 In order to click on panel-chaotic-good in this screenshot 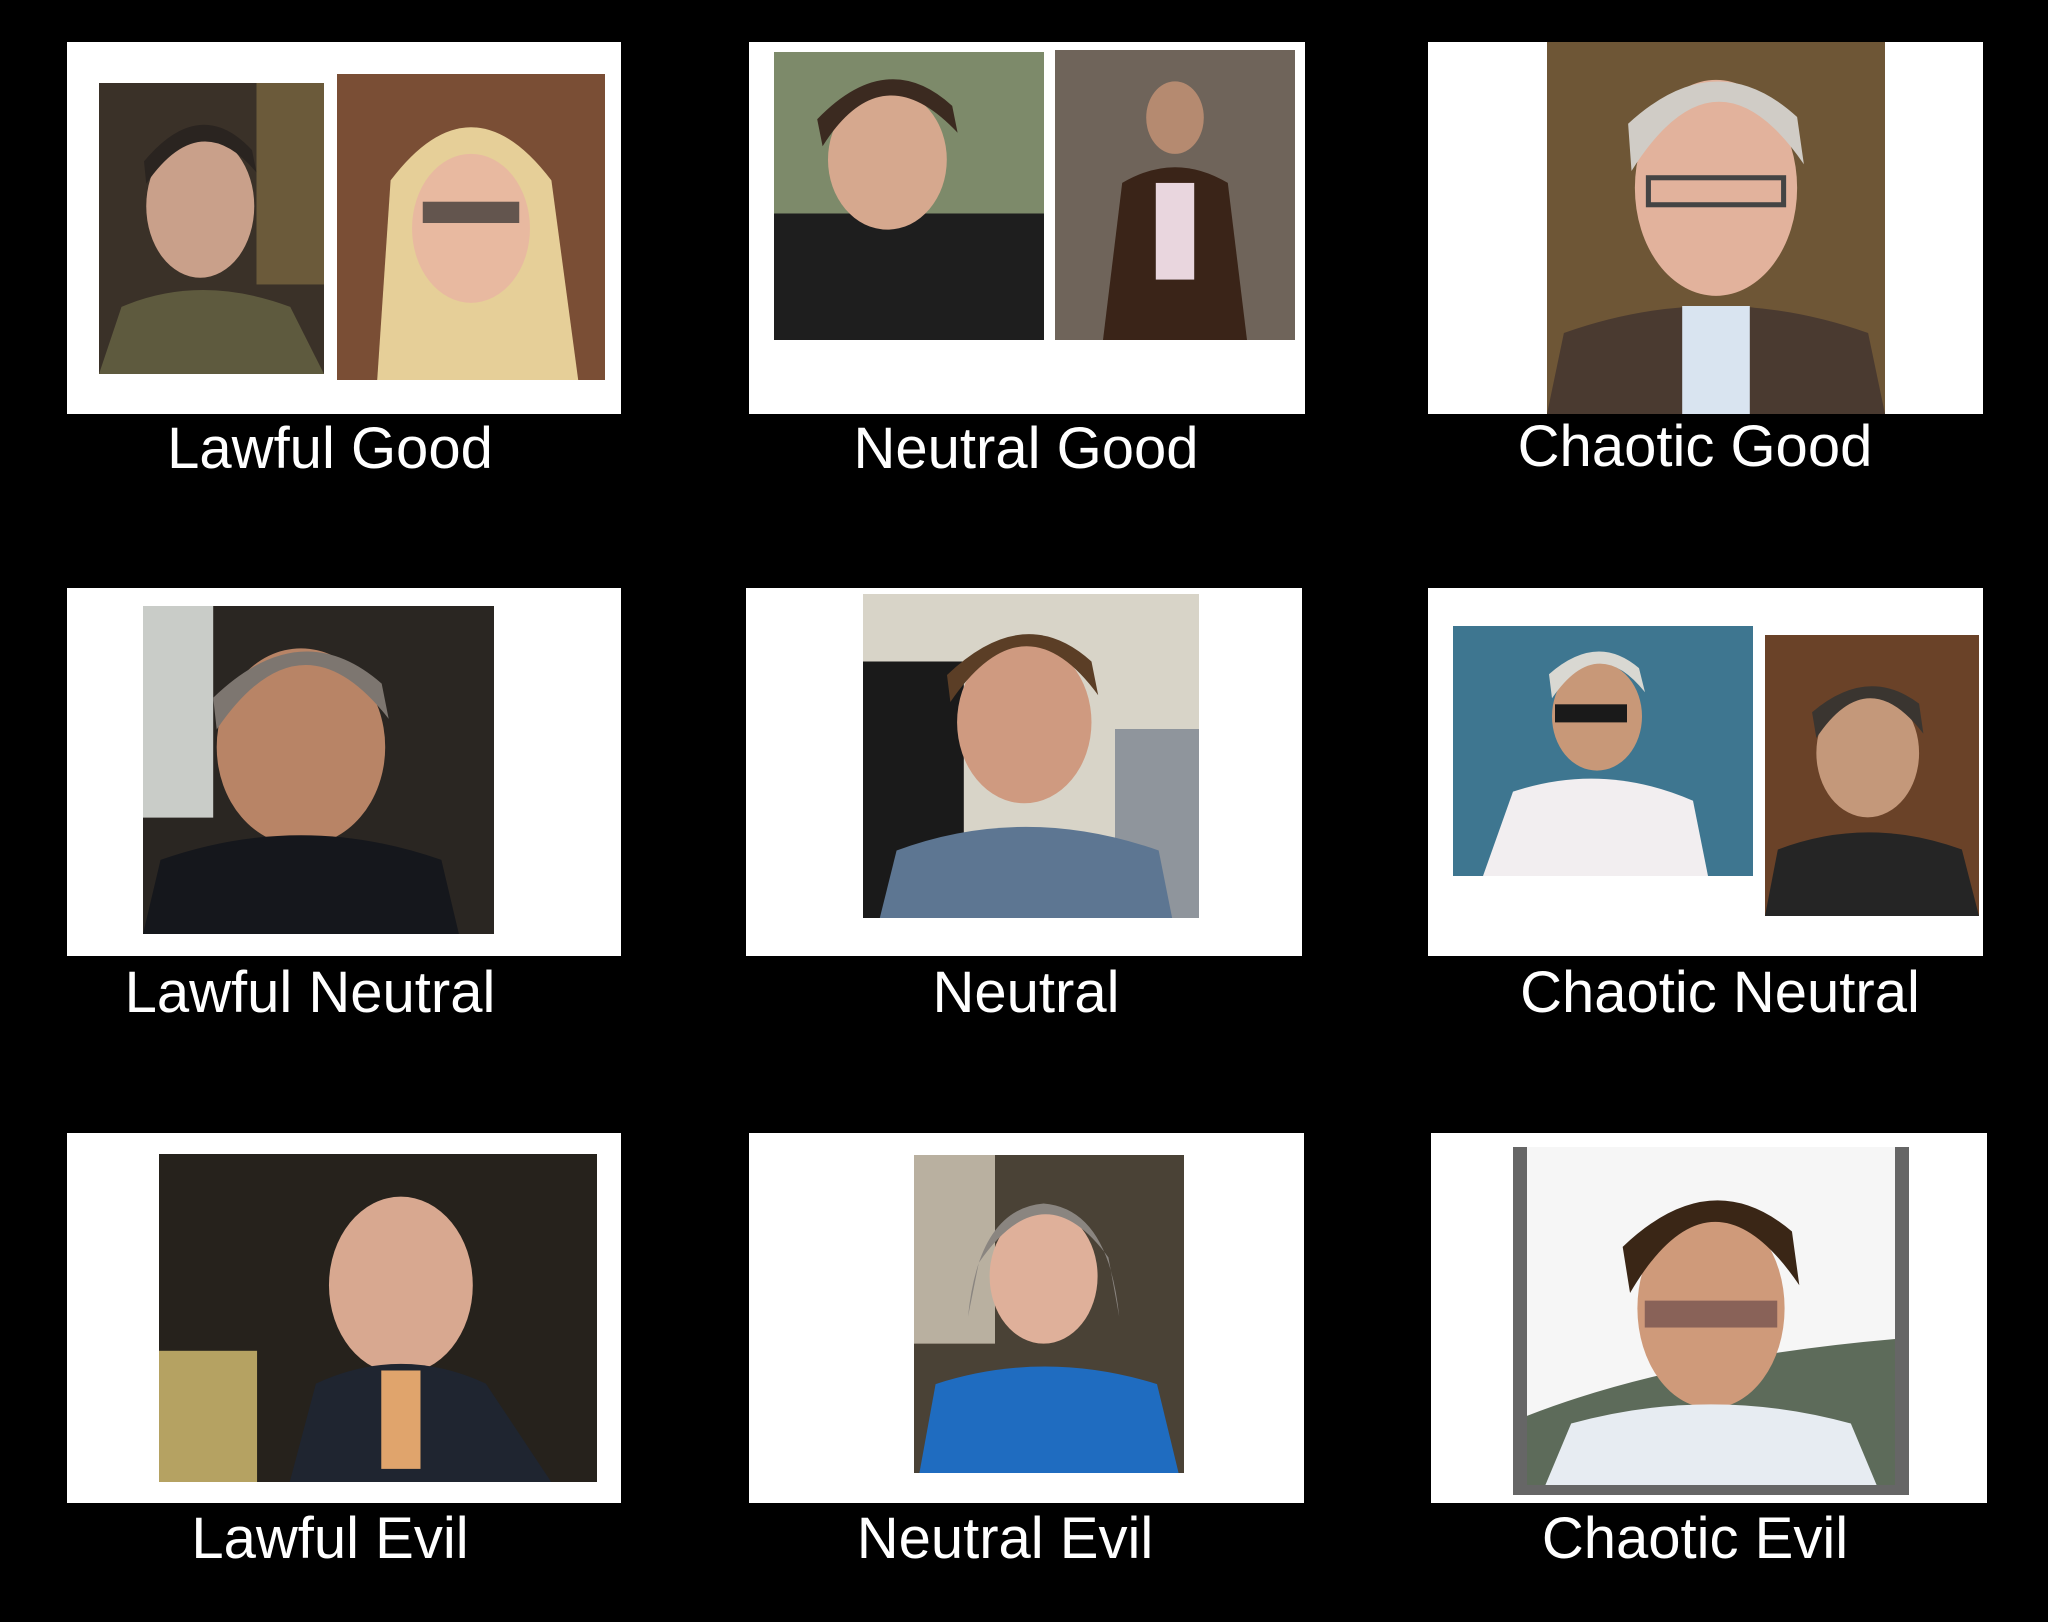, I will do `click(1705, 228)`.